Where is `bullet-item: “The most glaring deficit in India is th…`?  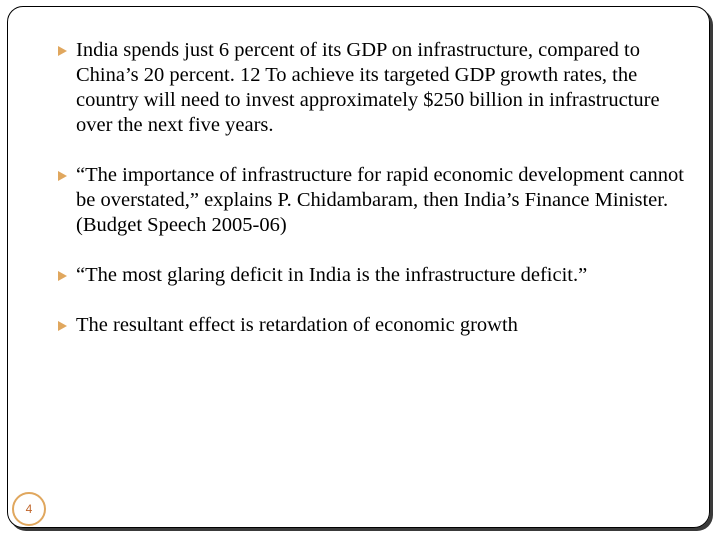 bullet-item: “The most glaring deficit in India is th… is located at coordinates (373, 275).